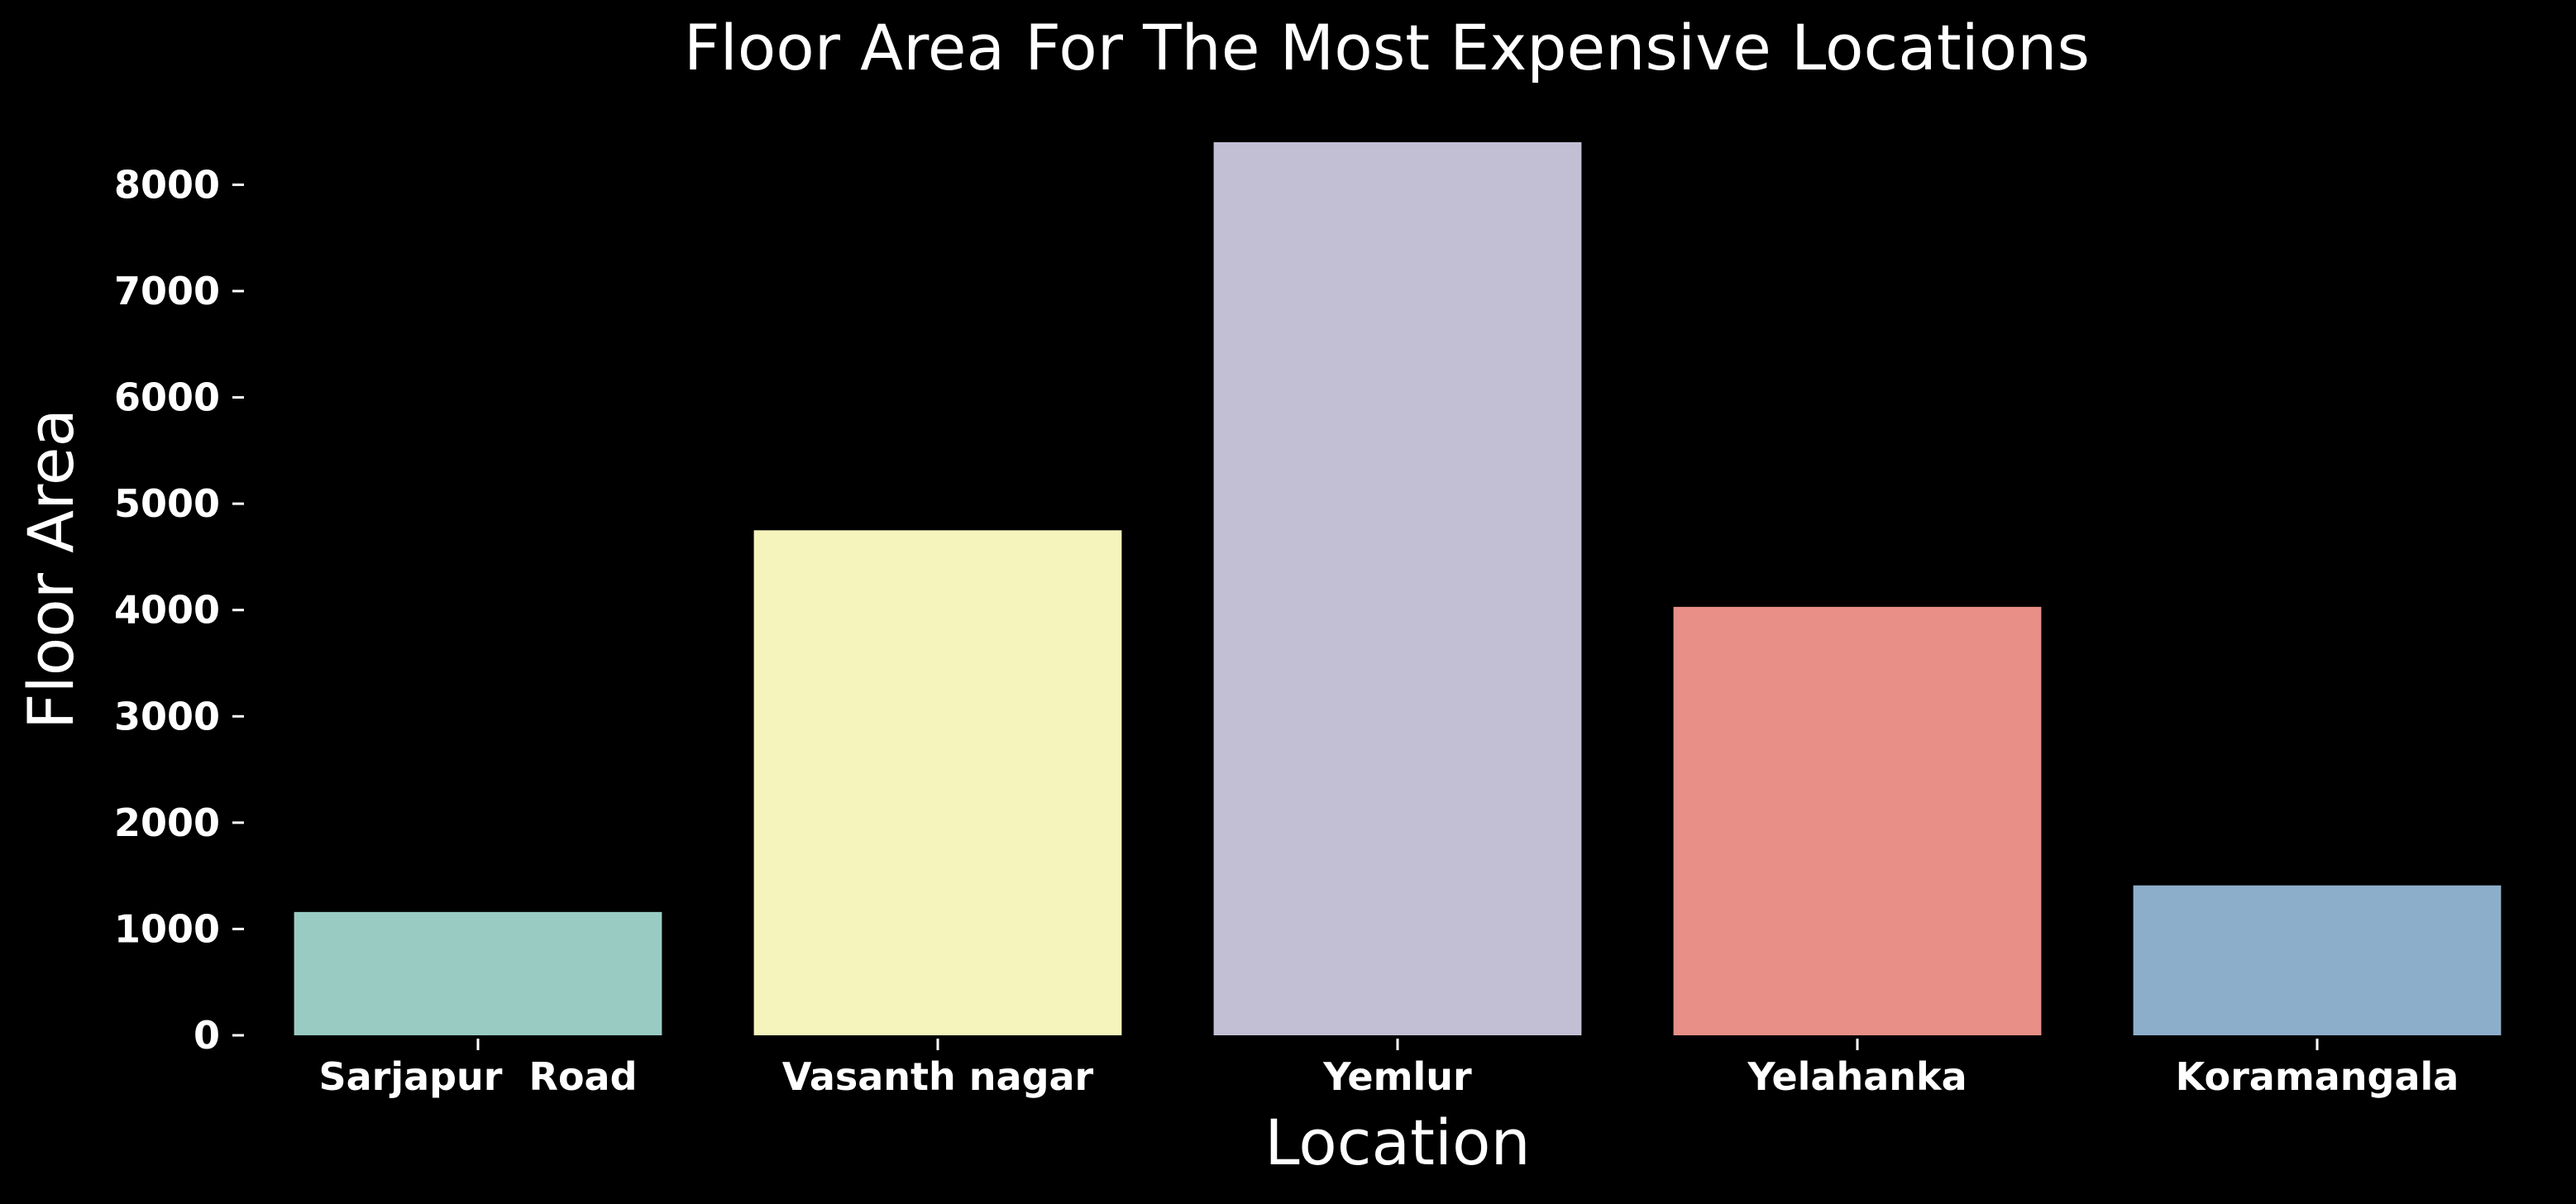 This screenshot has width=2576, height=1204. I want to click on y-tick-label: 2000, so click(167, 822).